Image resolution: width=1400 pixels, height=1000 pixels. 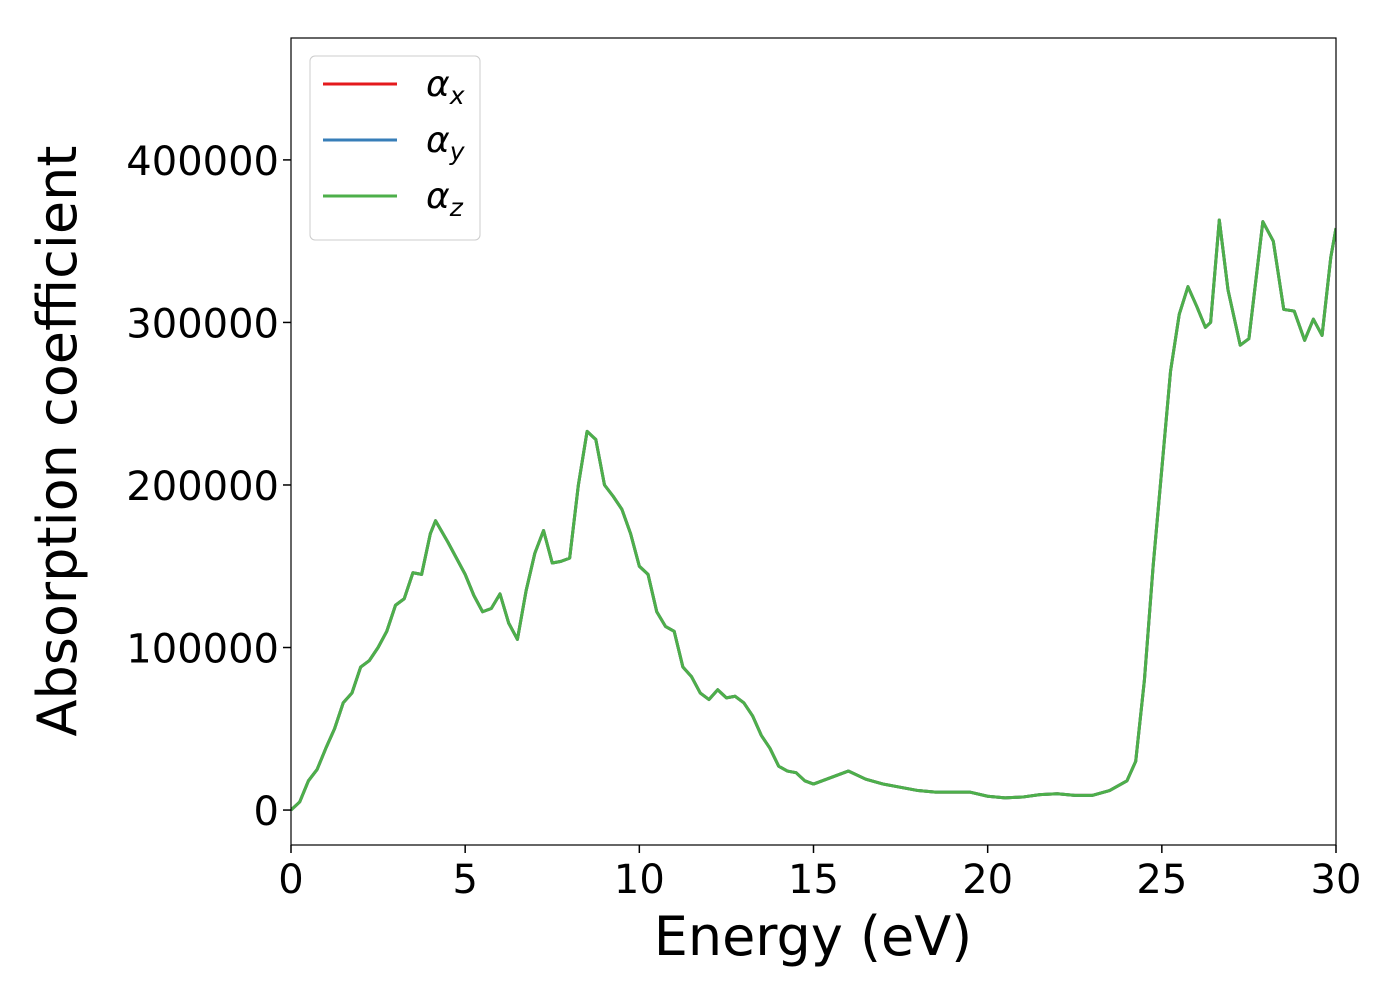 What do you see at coordinates (446, 143) in the screenshot?
I see `legend-label: αy` at bounding box center [446, 143].